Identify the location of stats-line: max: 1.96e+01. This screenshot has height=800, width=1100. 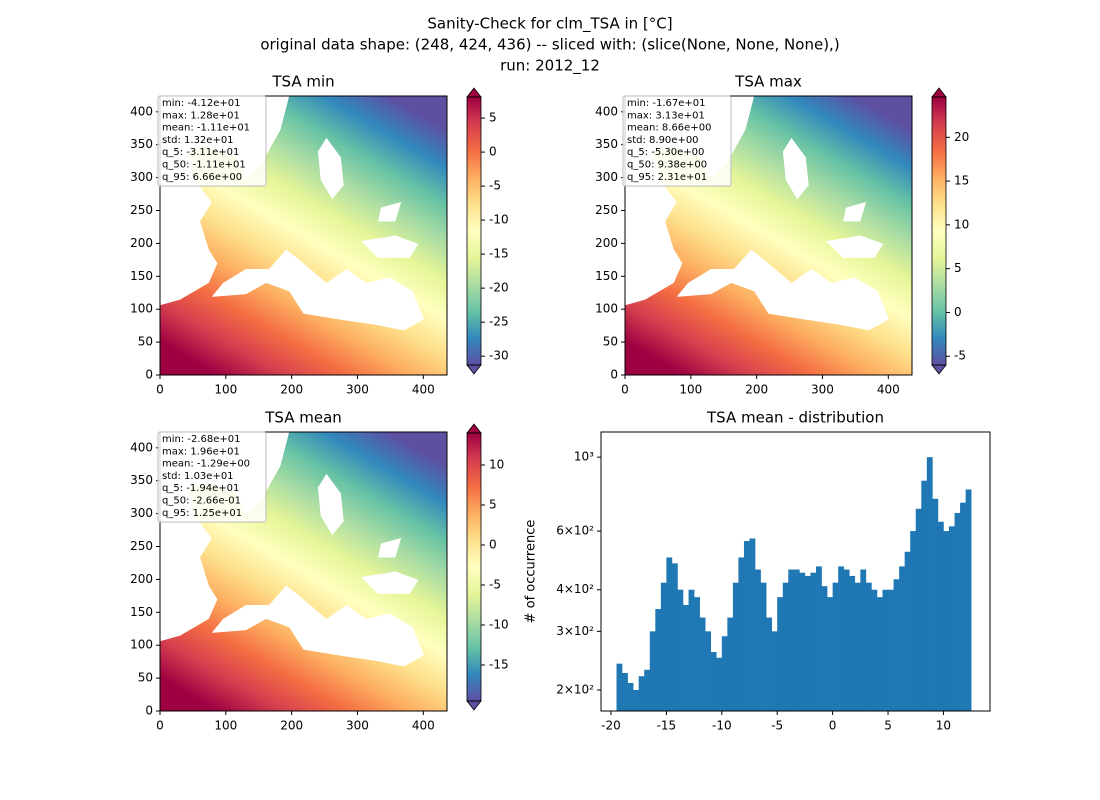
(201, 451).